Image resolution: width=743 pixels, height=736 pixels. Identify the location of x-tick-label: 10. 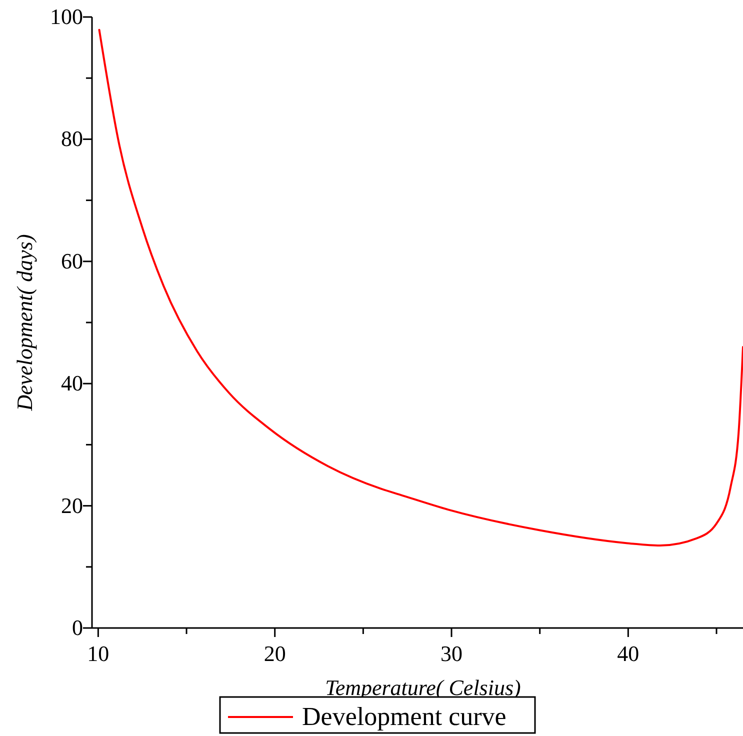
(98, 653).